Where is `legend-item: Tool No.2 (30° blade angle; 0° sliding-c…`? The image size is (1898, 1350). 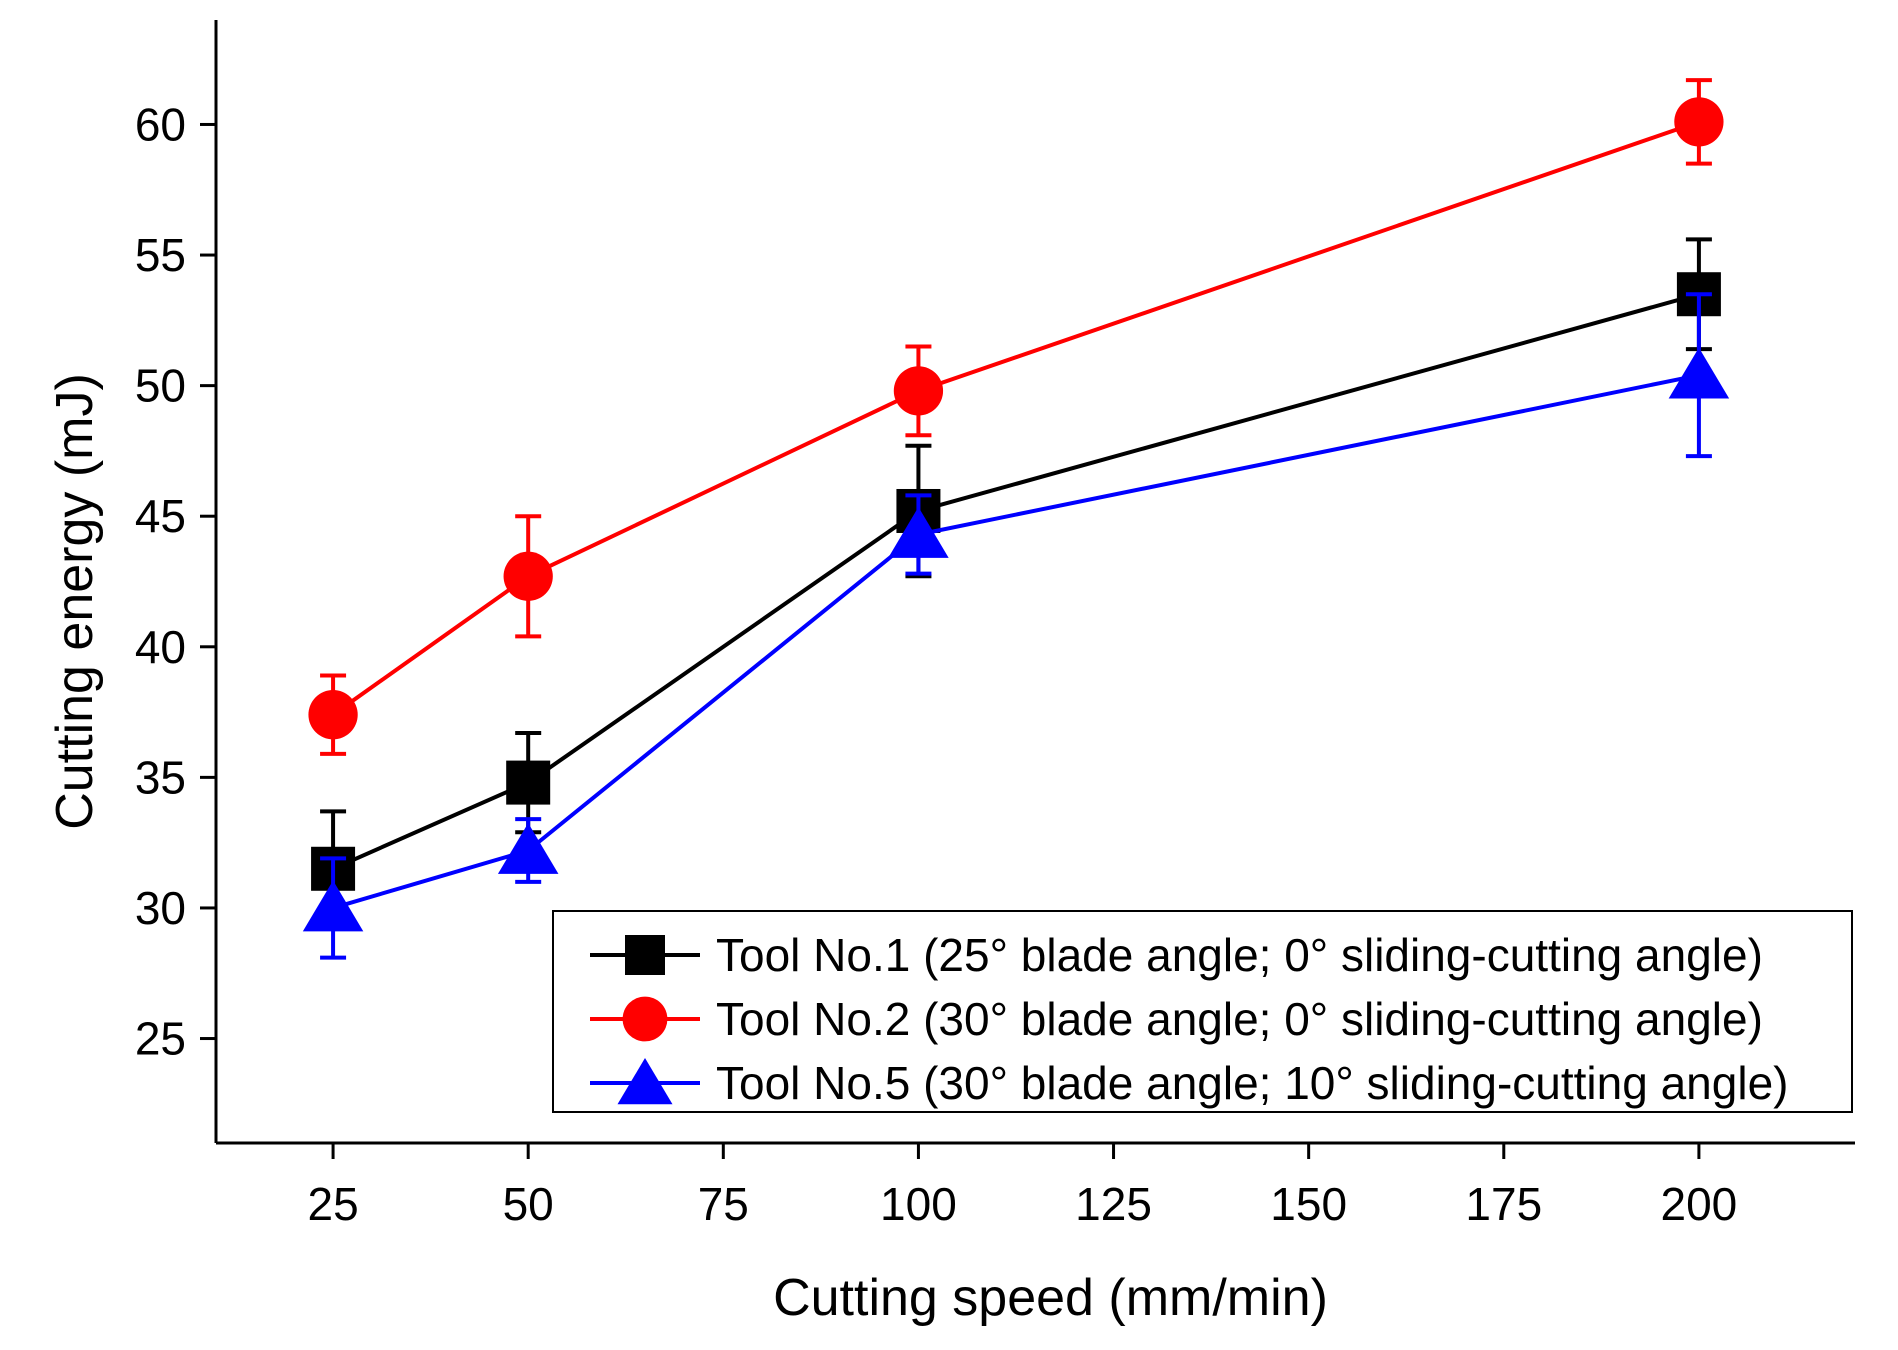 legend-item: Tool No.2 (30° blade angle; 0° sliding-c… is located at coordinates (1176, 1019).